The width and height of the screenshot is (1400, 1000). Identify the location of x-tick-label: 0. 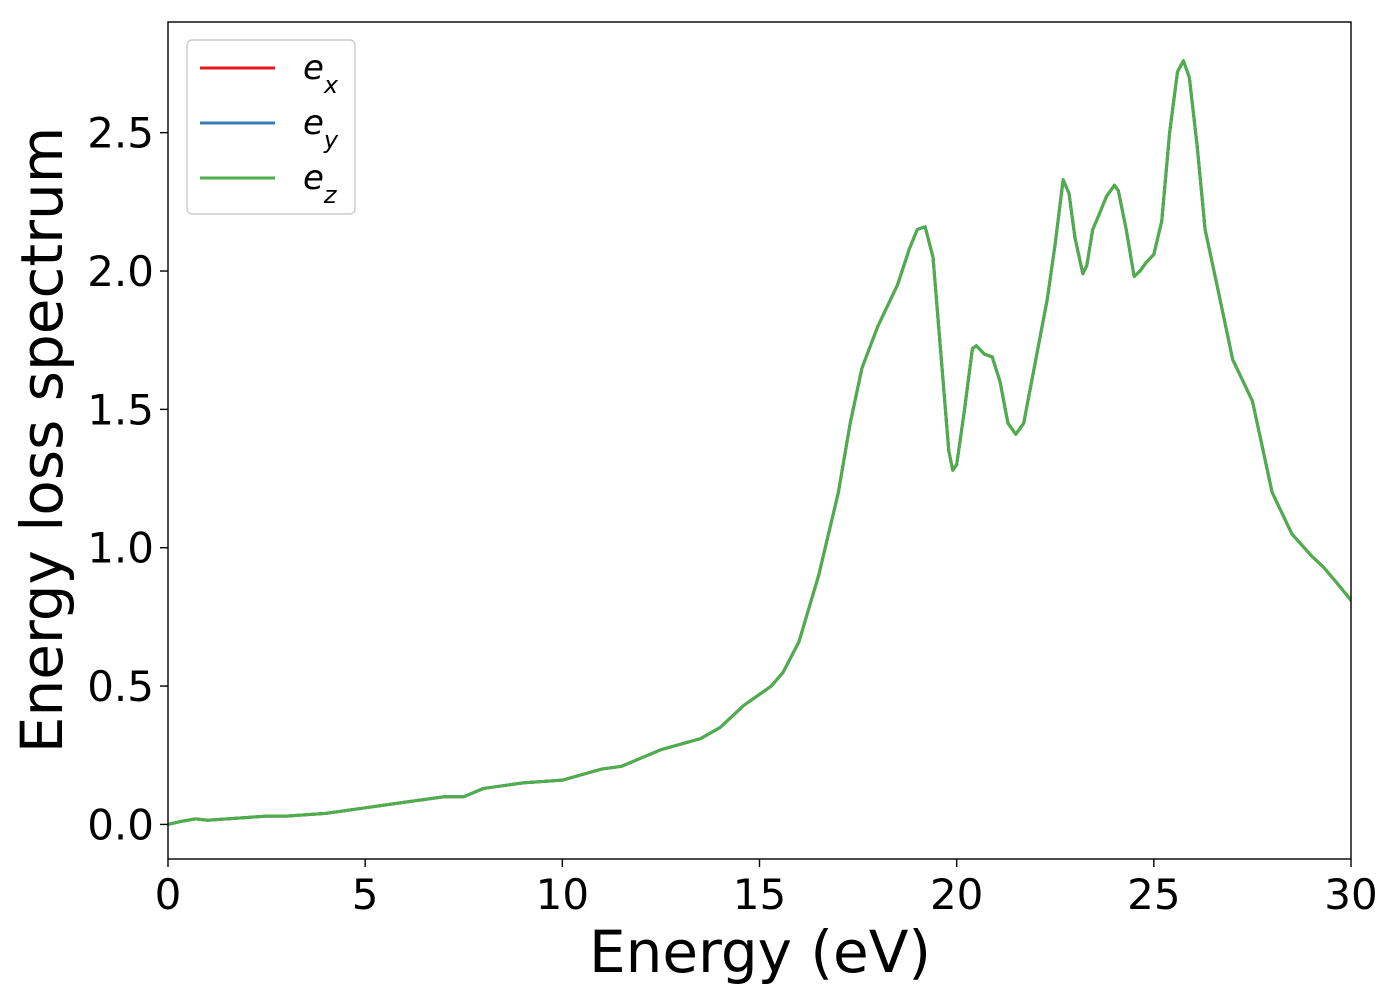
(168, 894).